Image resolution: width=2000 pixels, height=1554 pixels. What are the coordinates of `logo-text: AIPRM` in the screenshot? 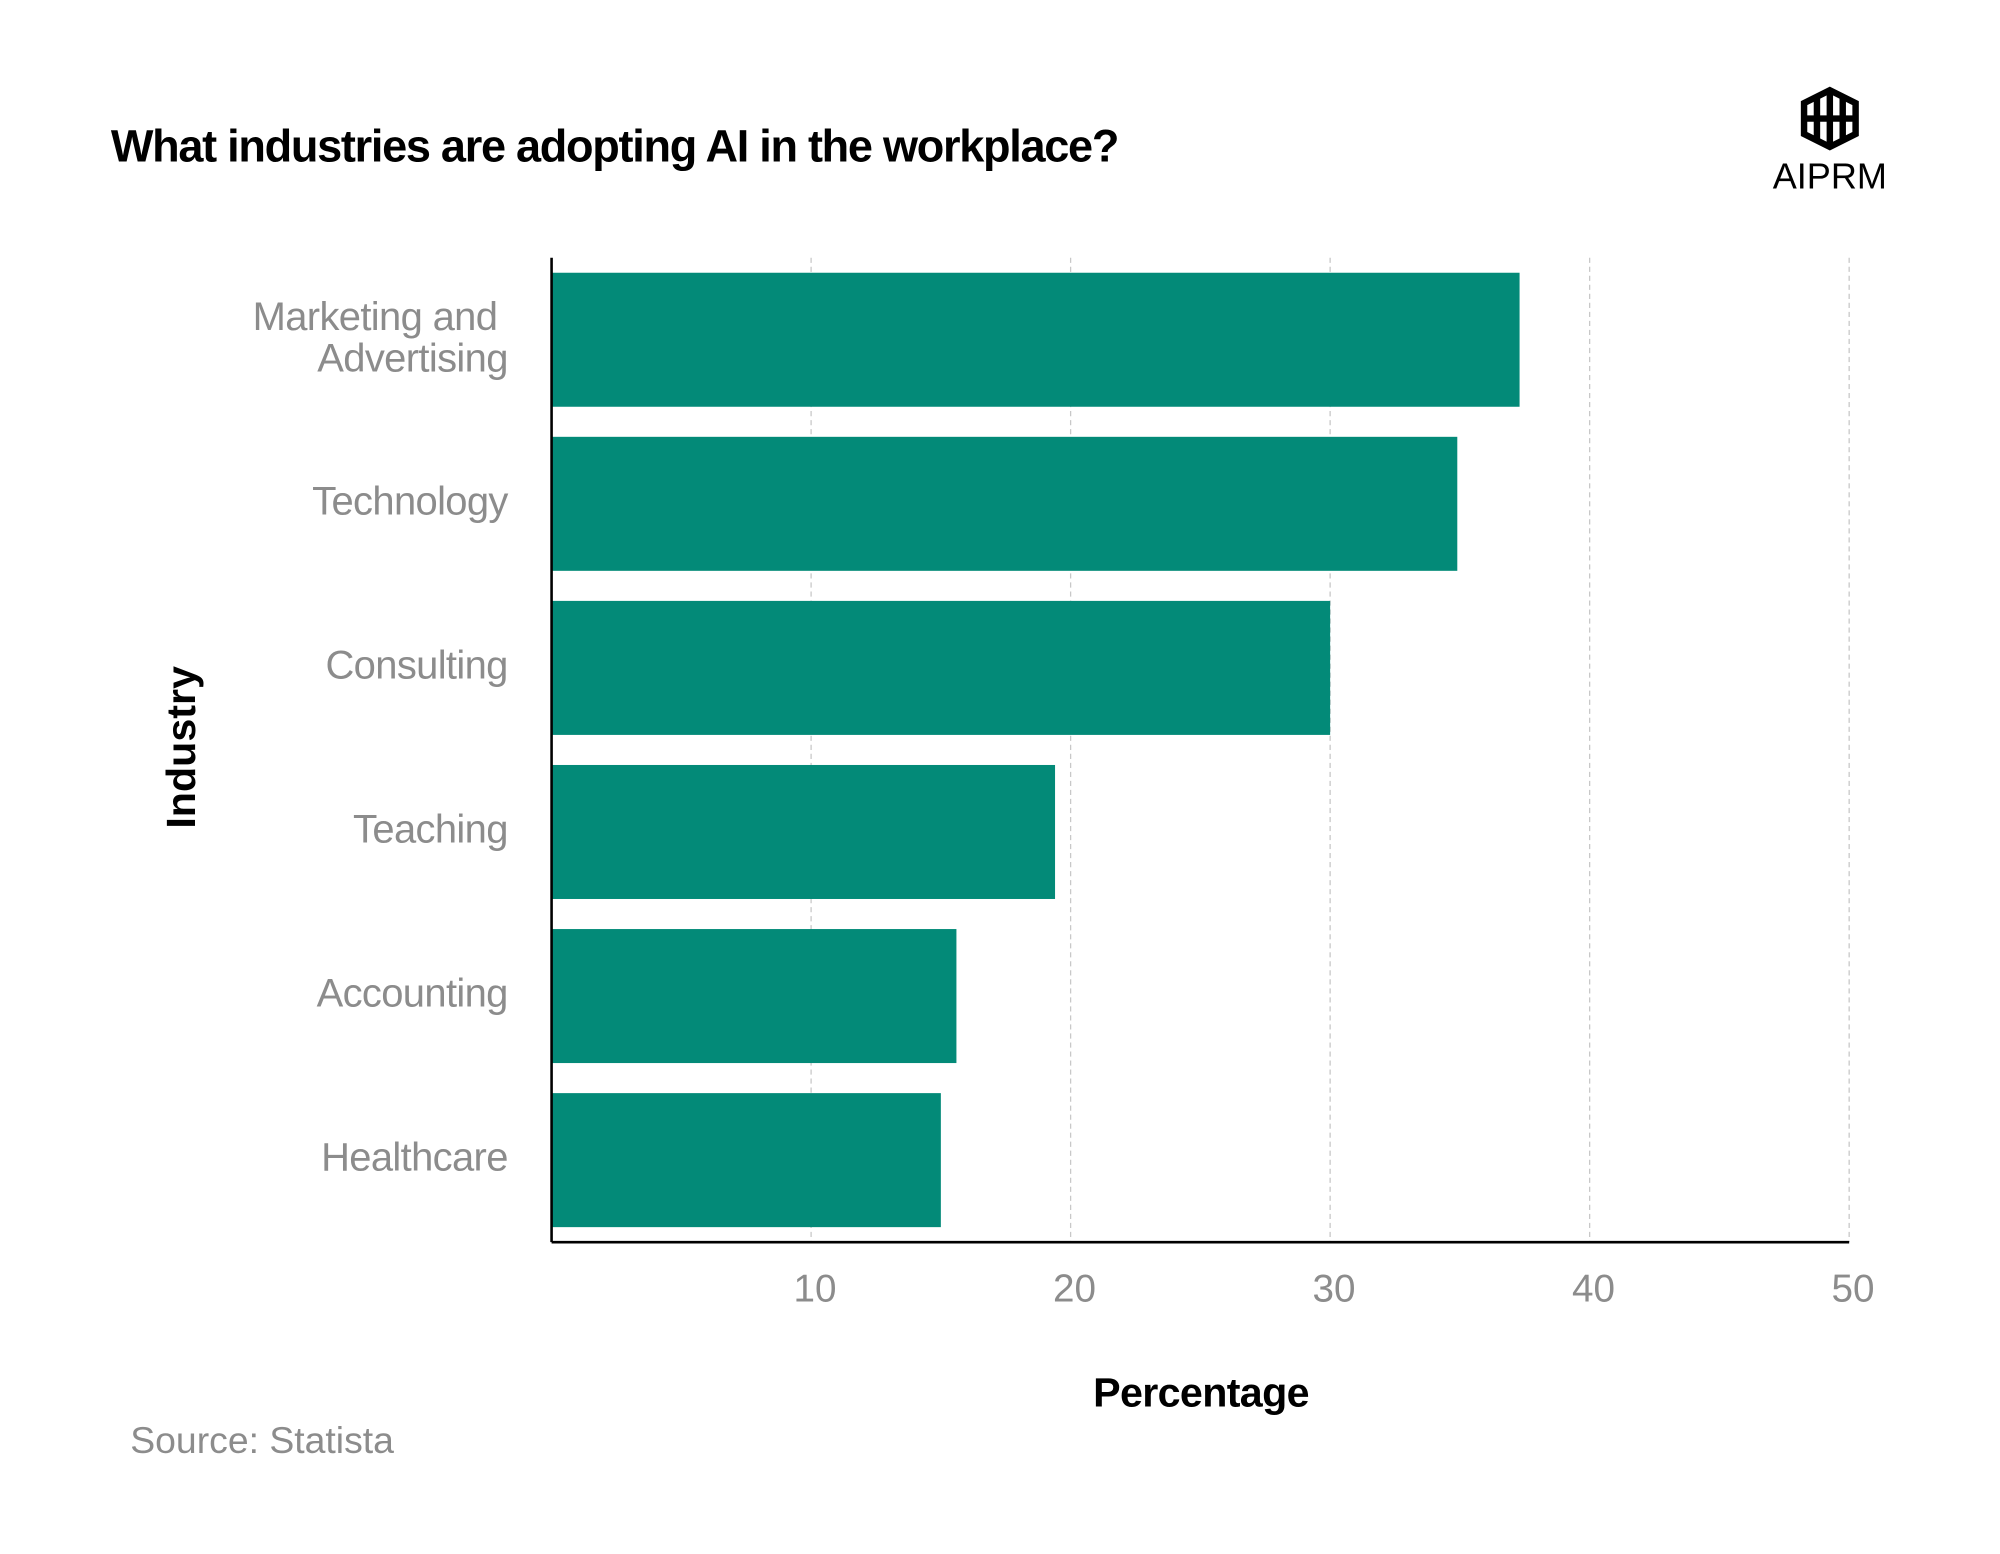 It's located at (1830, 176).